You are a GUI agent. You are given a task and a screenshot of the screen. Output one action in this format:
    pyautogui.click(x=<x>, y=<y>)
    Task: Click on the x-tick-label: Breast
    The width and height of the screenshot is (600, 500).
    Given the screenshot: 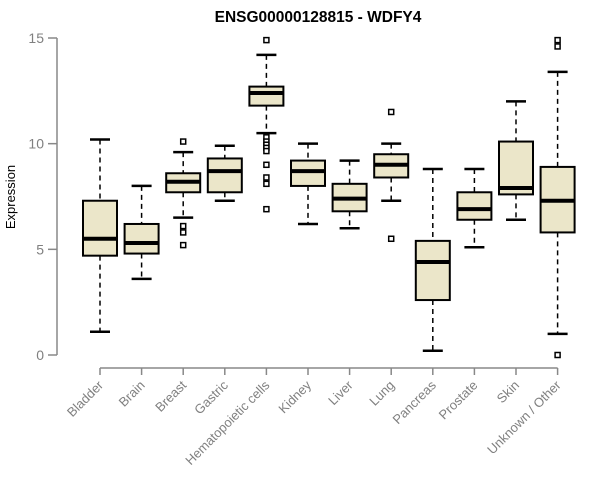 What is the action you would take?
    pyautogui.click(x=170, y=395)
    